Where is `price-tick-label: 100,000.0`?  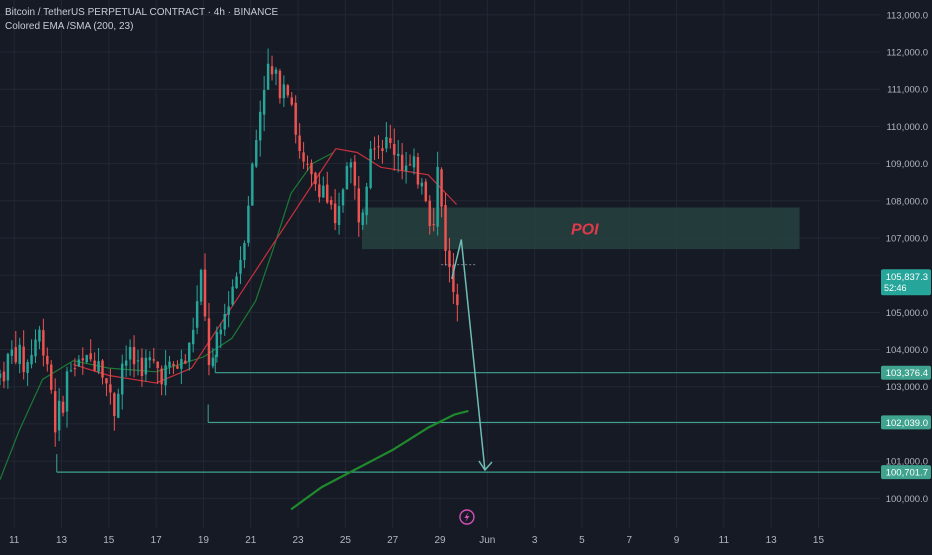
price-tick-label: 100,000.0 is located at coordinates (907, 499).